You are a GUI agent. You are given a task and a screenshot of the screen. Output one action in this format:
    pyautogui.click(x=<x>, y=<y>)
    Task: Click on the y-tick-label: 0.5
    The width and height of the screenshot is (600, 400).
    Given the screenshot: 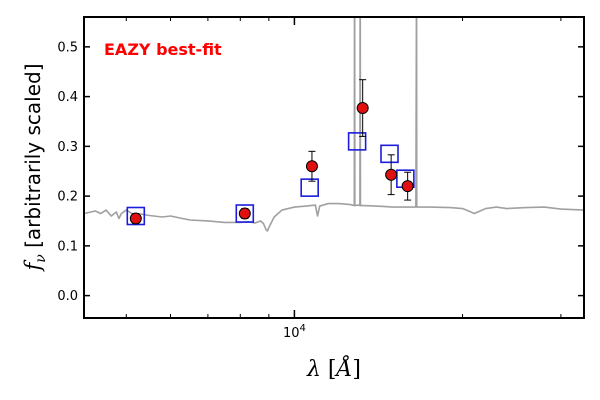 What is the action you would take?
    pyautogui.click(x=67, y=47)
    